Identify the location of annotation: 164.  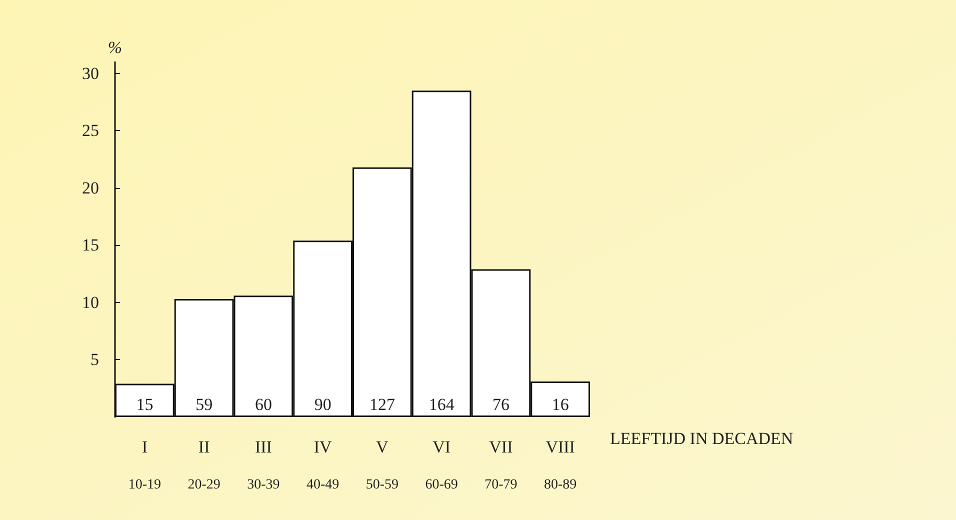
(441, 404).